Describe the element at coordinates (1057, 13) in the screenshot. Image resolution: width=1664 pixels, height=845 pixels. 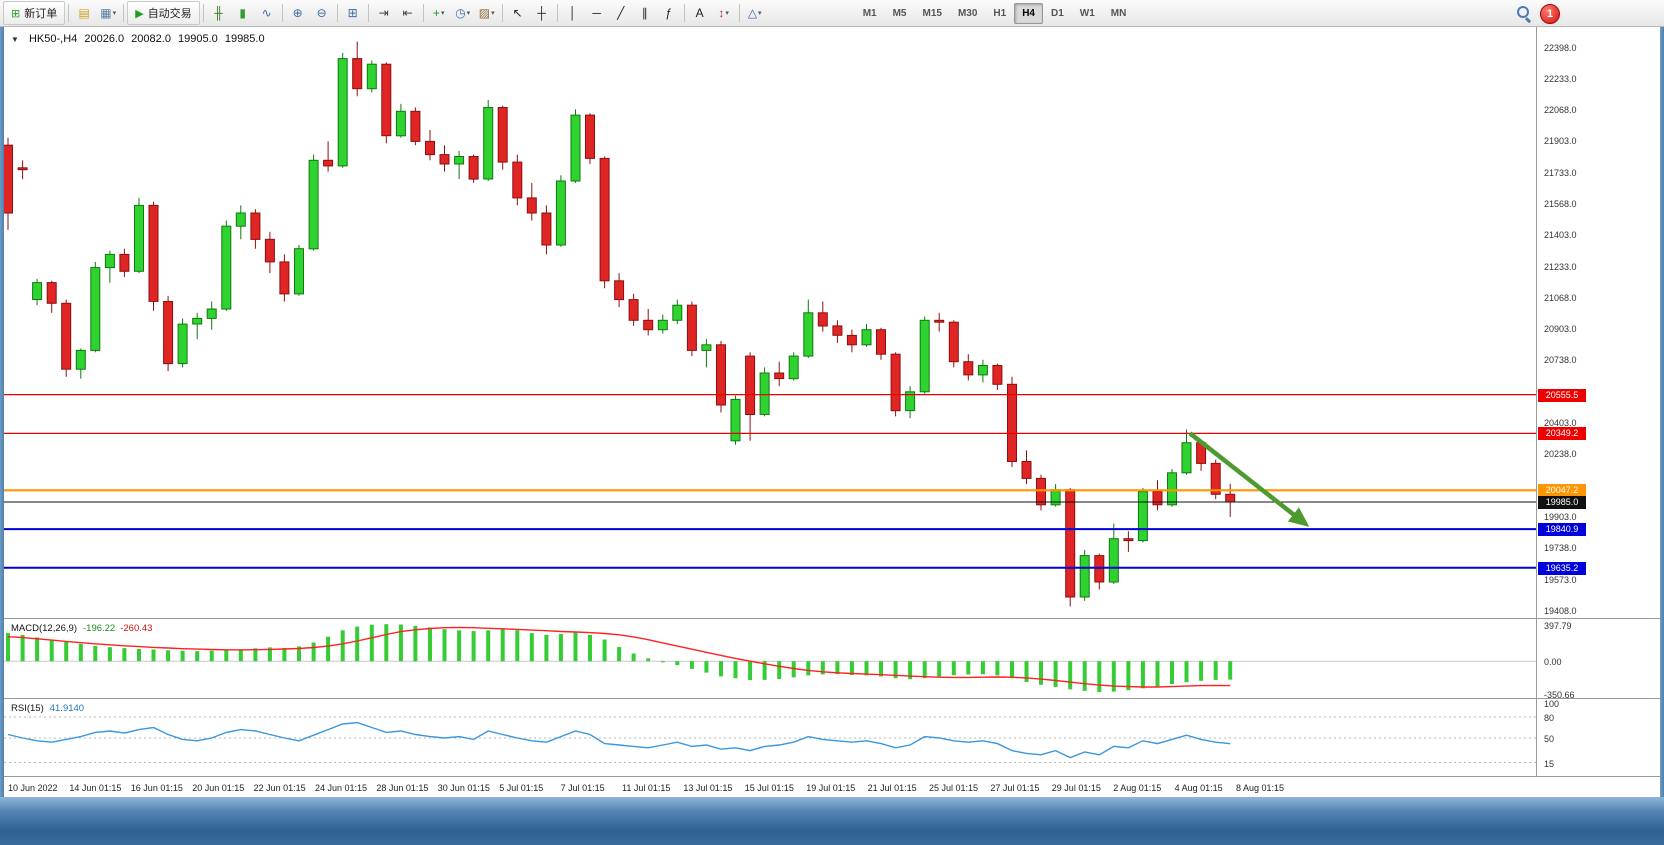
I see `tf-d1: D1` at that location.